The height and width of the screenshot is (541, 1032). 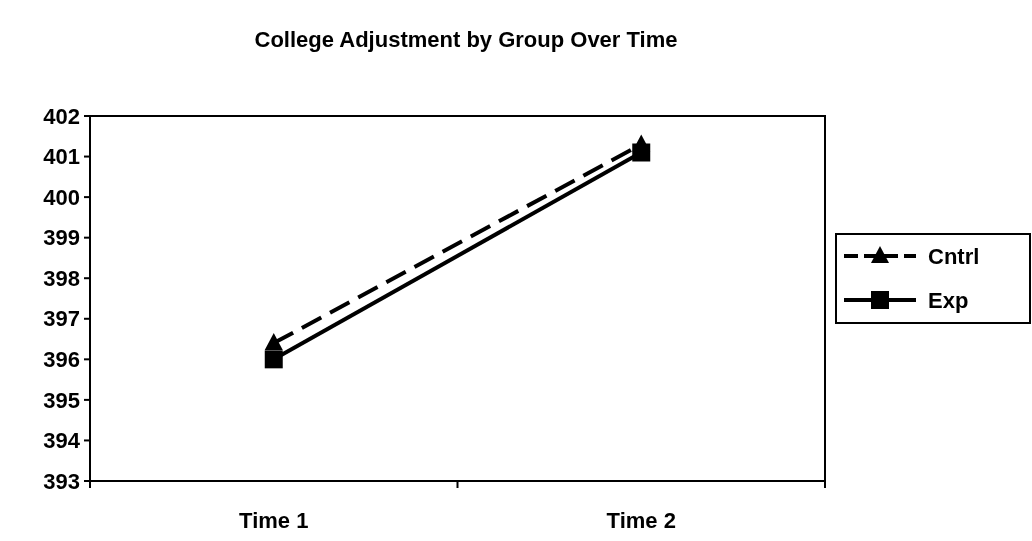 I want to click on point, so click(x=273, y=359).